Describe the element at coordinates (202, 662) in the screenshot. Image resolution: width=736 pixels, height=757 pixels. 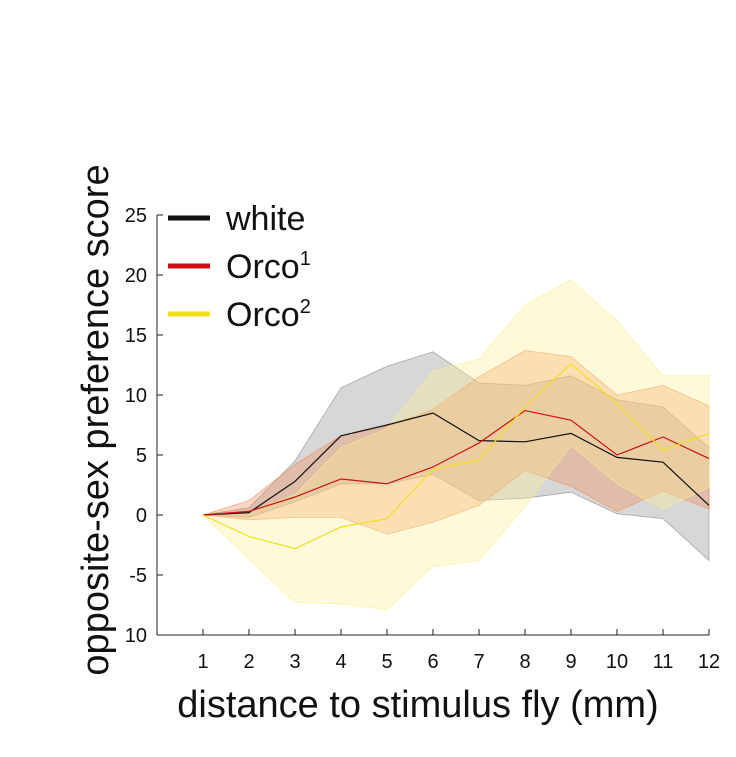
I see `x-tick-label: 1` at that location.